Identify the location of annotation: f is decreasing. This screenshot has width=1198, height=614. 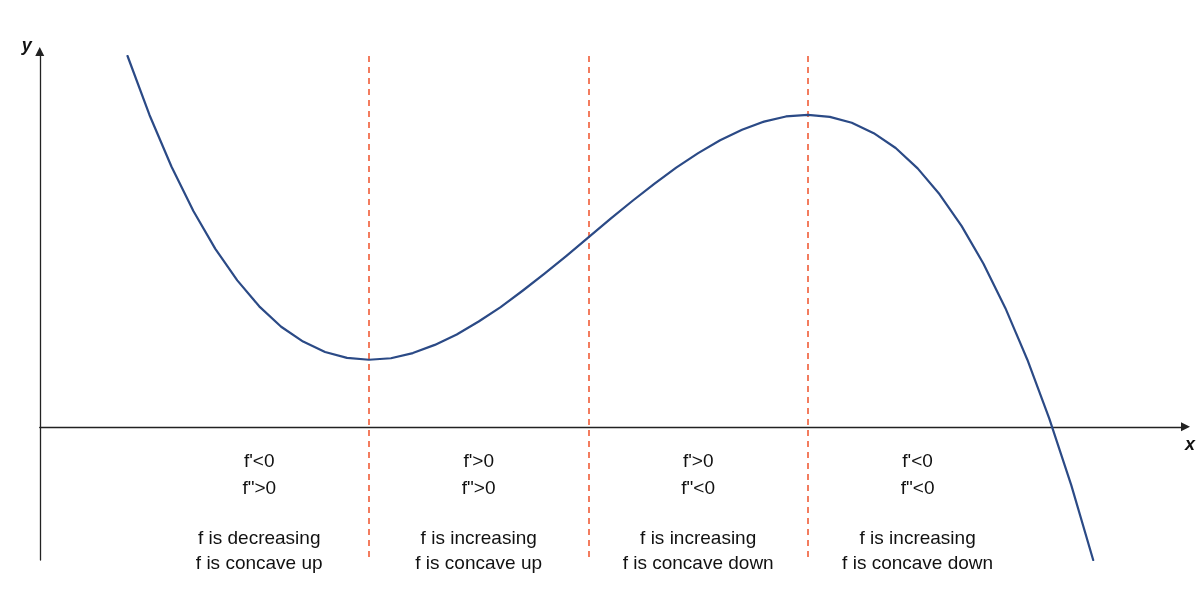
(259, 537).